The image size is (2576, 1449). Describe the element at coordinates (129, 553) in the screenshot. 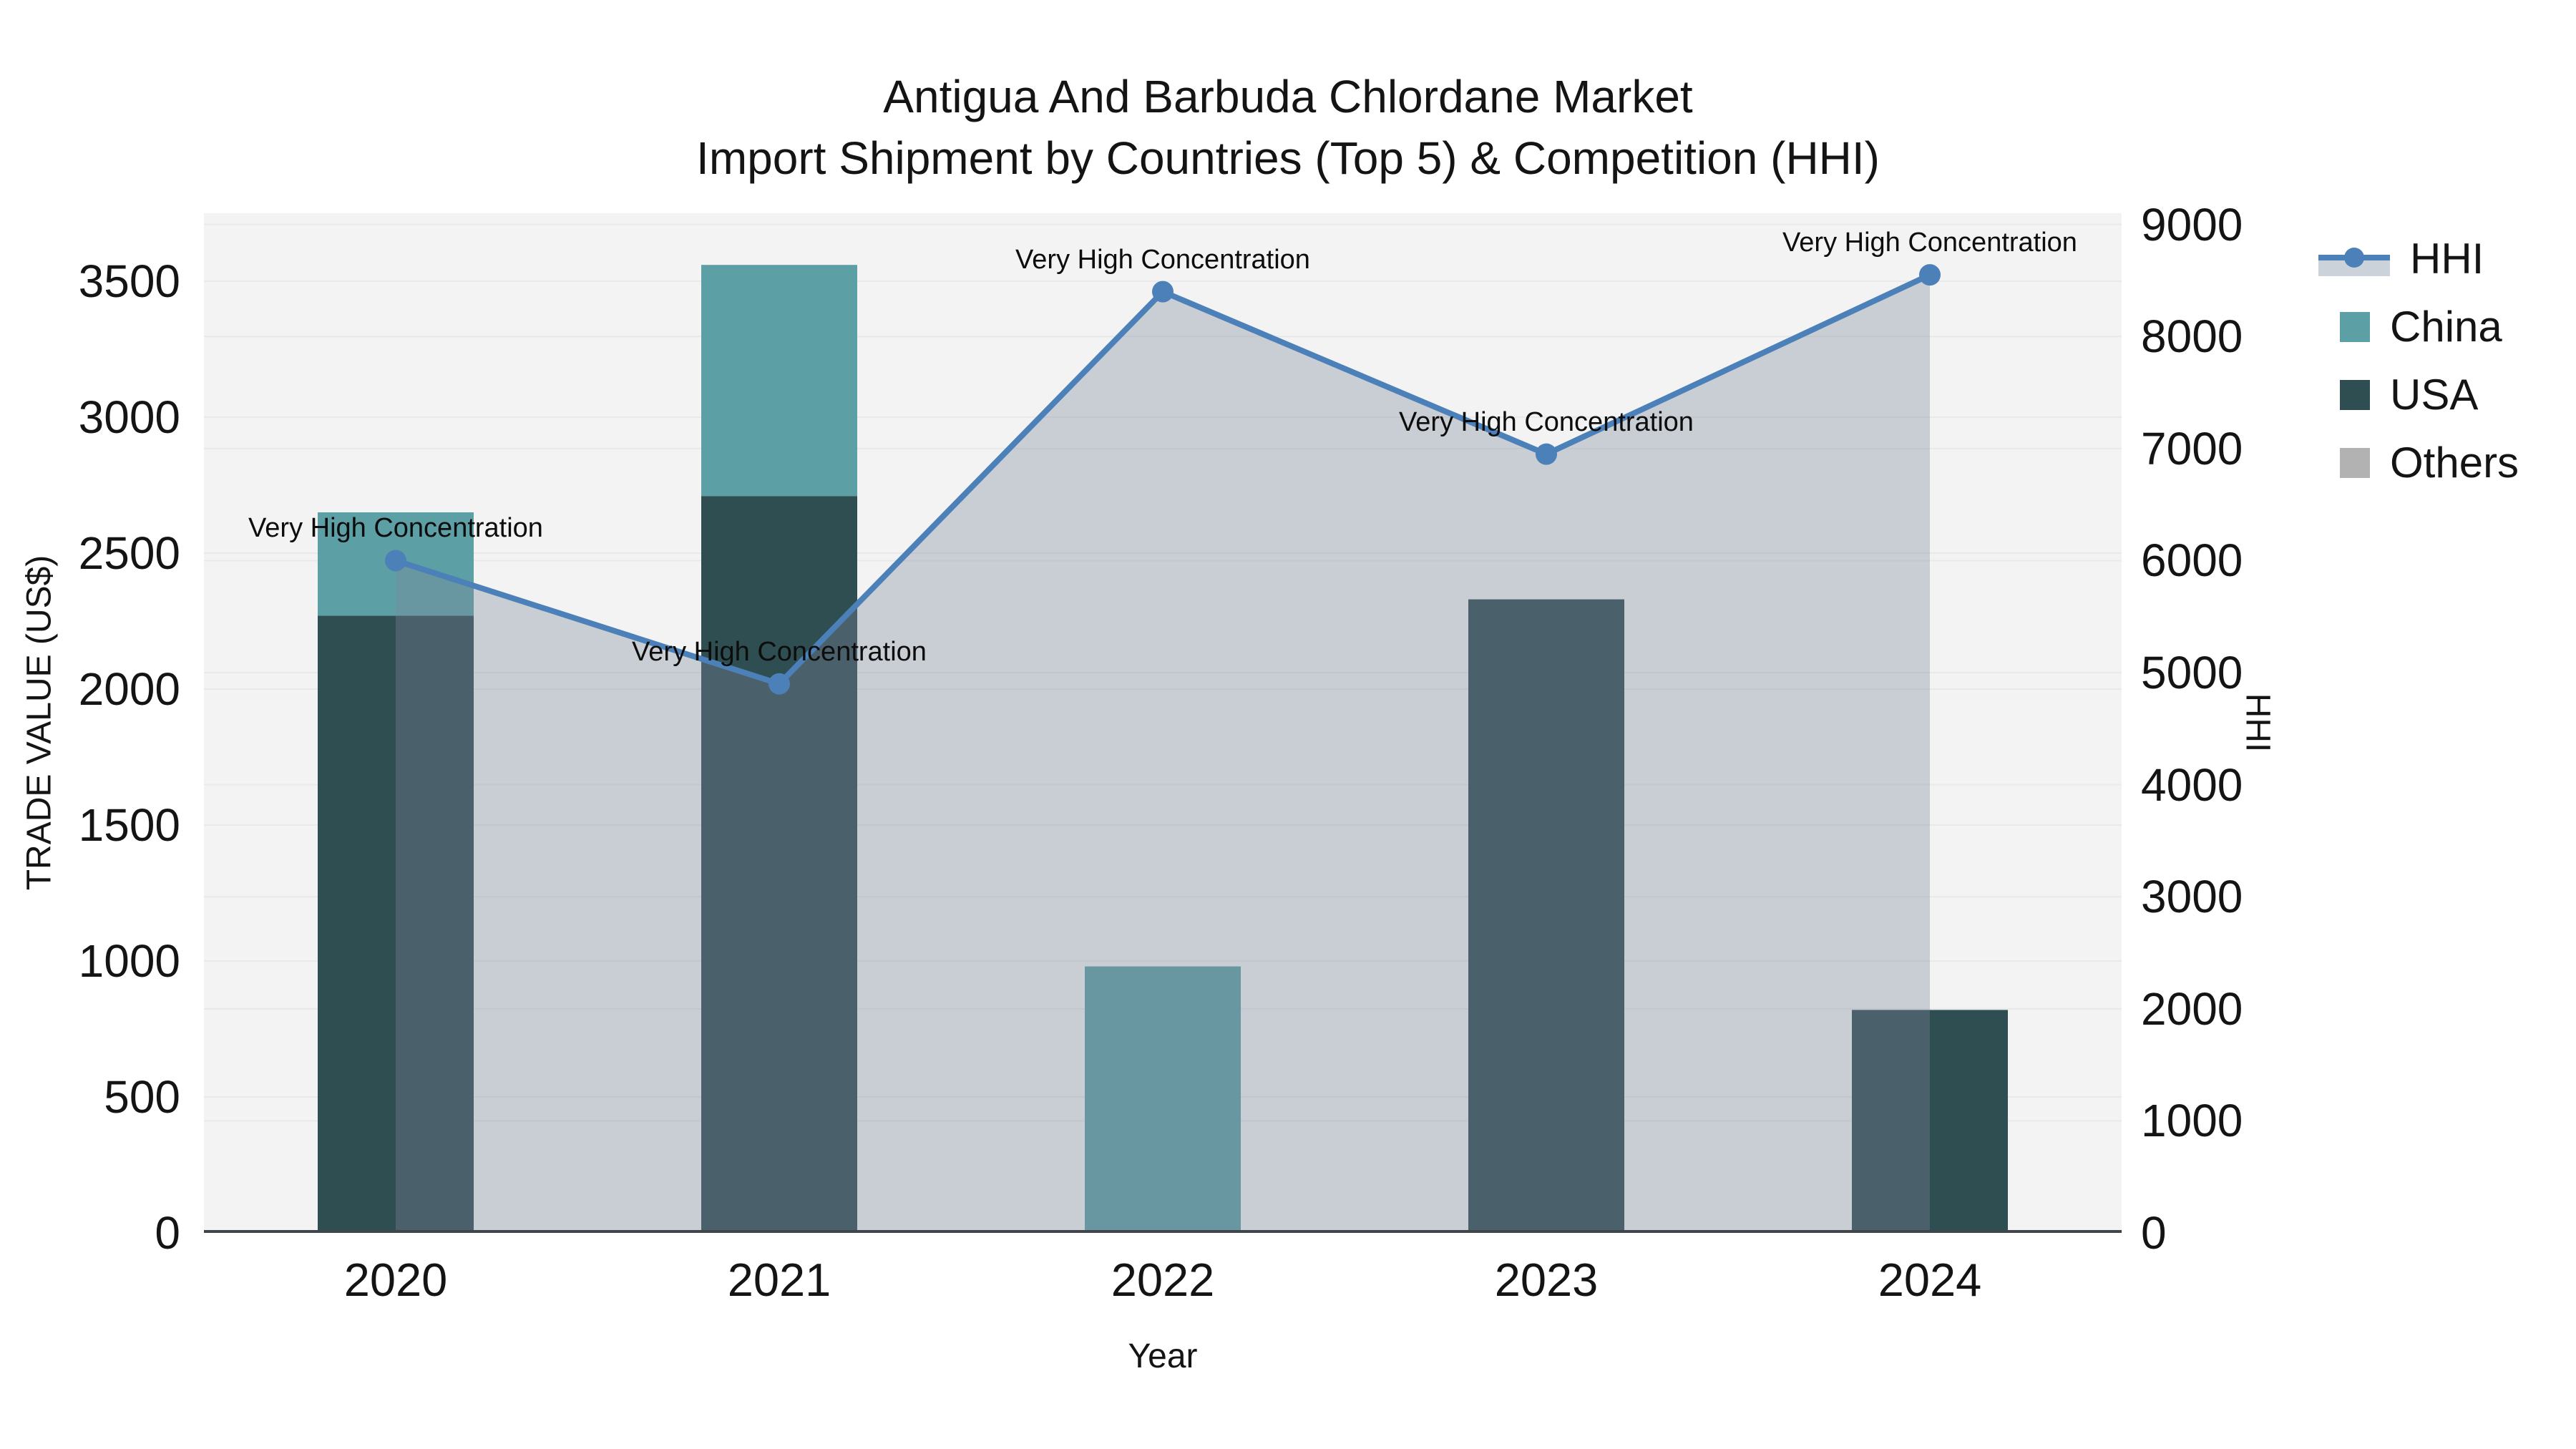

I see `y-left-tick-2500: 2500` at that location.